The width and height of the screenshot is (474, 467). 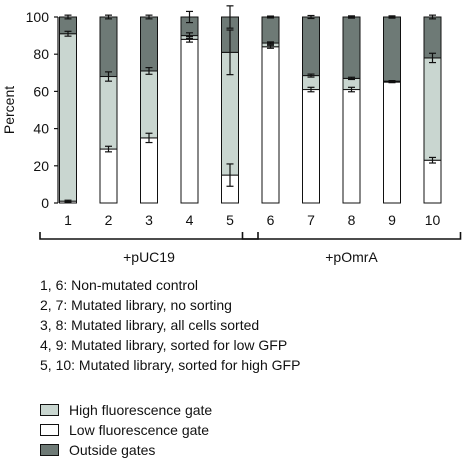 What do you see at coordinates (150, 325) in the screenshot?
I see `note-3: 3, 8: Mutated library, all cells sorted` at bounding box center [150, 325].